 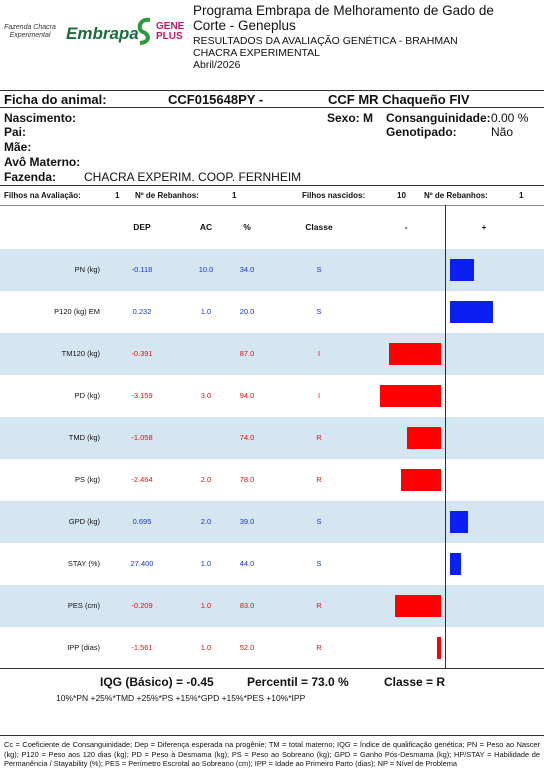 What do you see at coordinates (216, 99) in the screenshot?
I see `animal-id: CCF015648PY -` at bounding box center [216, 99].